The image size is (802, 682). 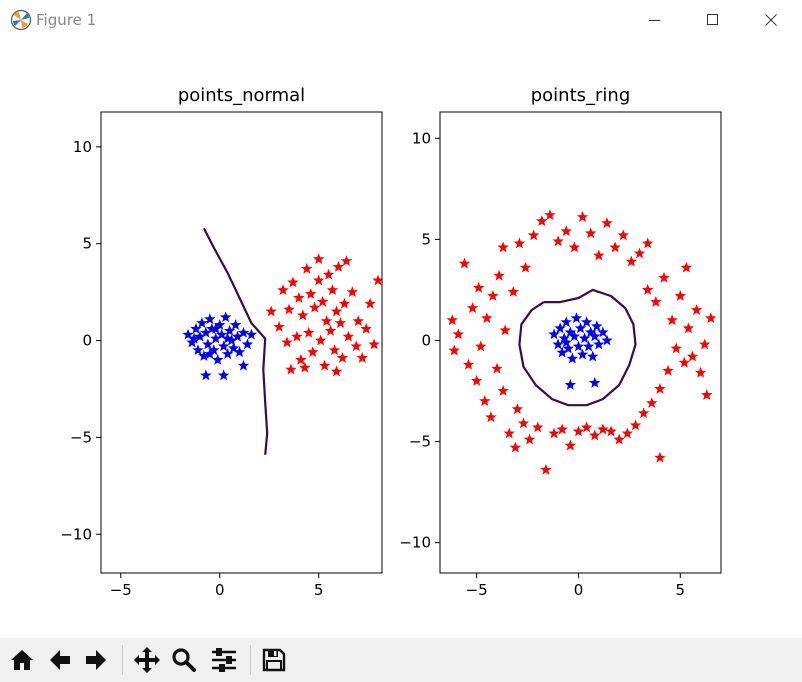 What do you see at coordinates (426, 340) in the screenshot?
I see `y-tick-label: 0` at bounding box center [426, 340].